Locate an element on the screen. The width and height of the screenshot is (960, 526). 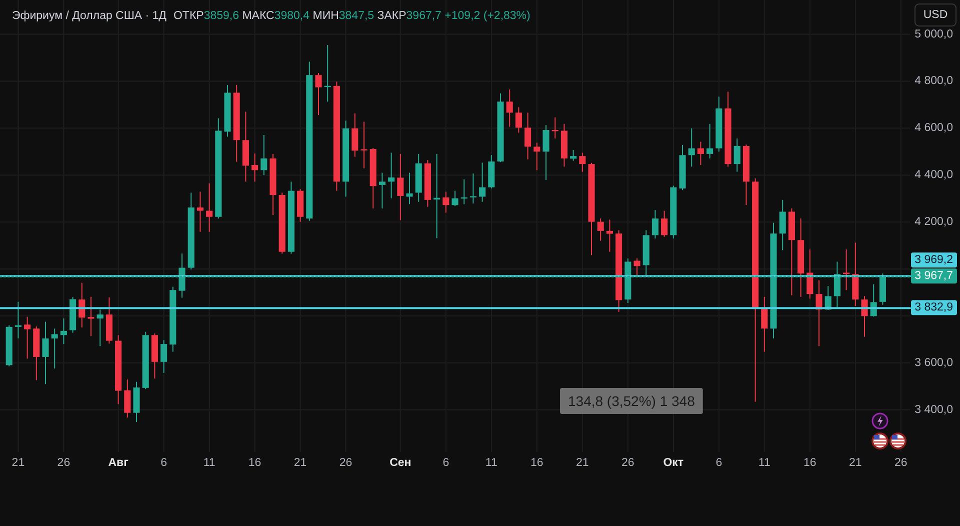
y-axis-title: USD is located at coordinates (935, 15).